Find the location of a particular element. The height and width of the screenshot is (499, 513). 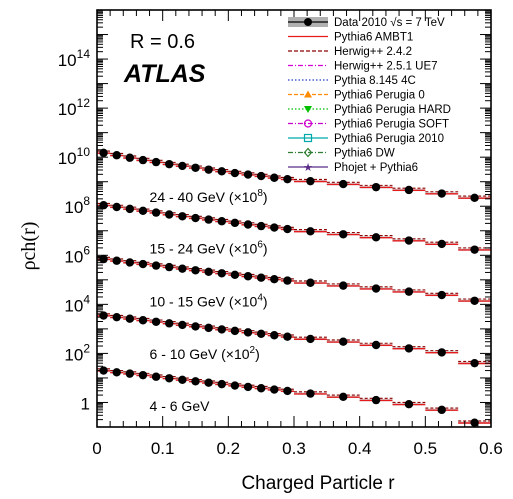

series-label: 4 - 6 GeV is located at coordinates (180, 406).